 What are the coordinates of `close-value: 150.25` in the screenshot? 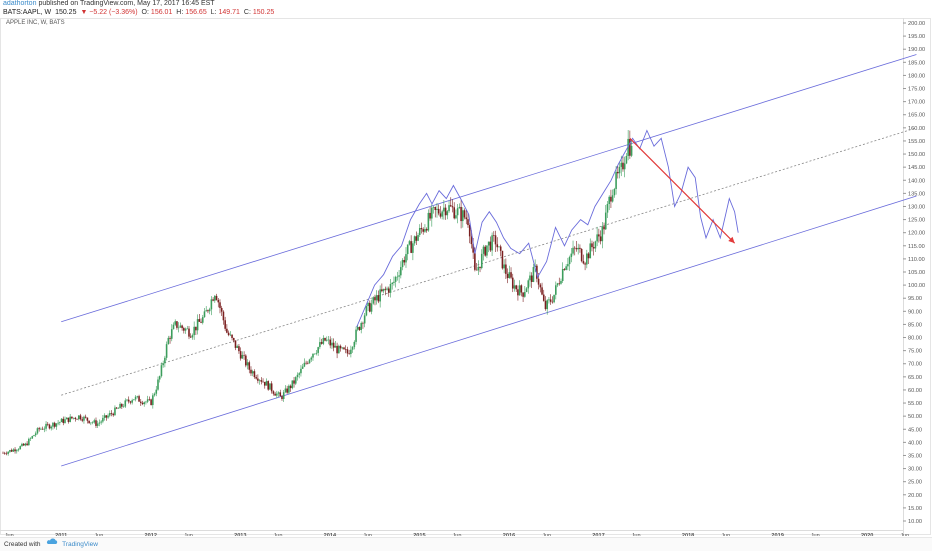 It's located at (263, 12).